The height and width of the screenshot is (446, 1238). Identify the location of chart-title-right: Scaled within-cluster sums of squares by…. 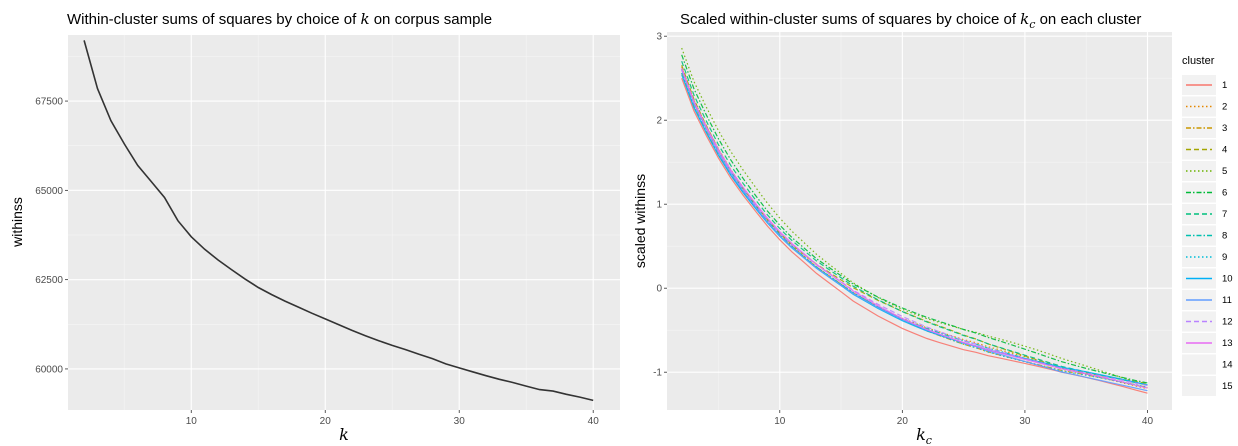
(911, 20).